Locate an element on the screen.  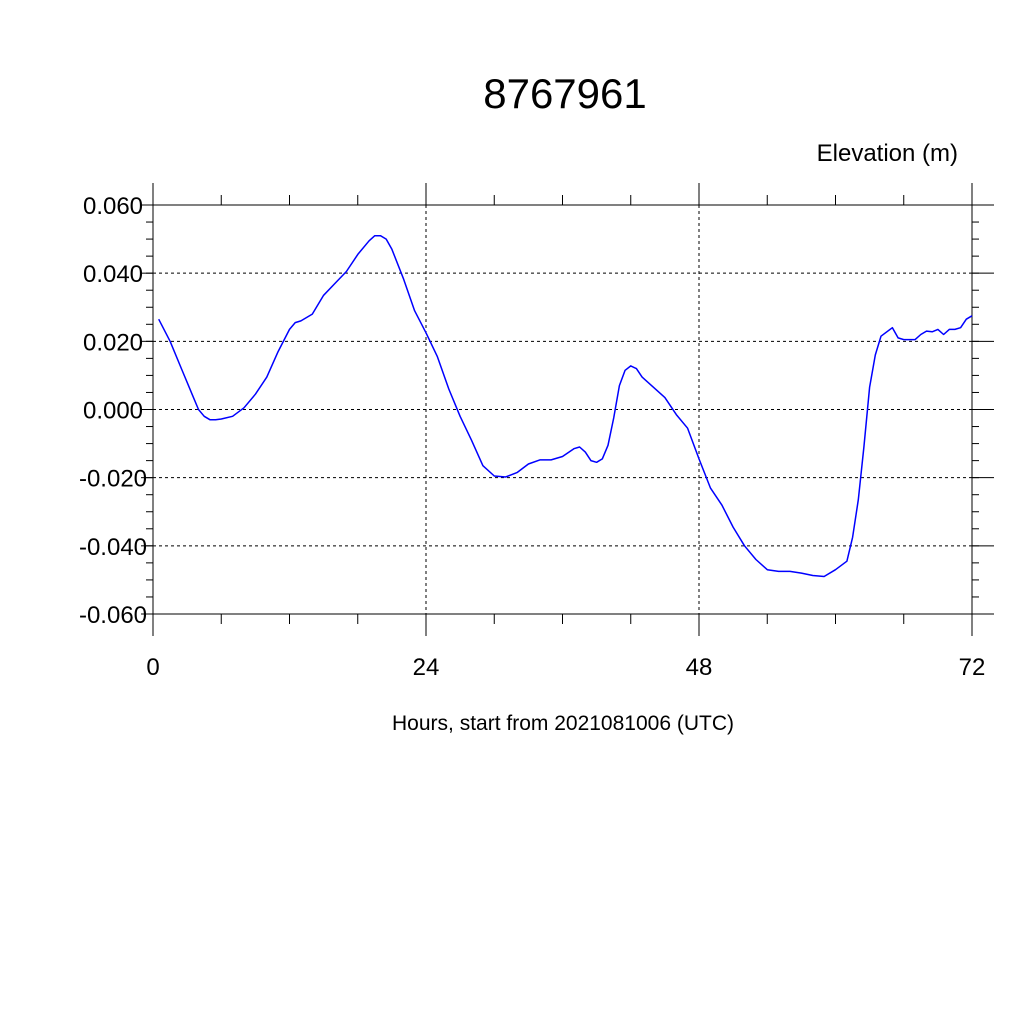
x-tick-label: 72 is located at coordinates (972, 667).